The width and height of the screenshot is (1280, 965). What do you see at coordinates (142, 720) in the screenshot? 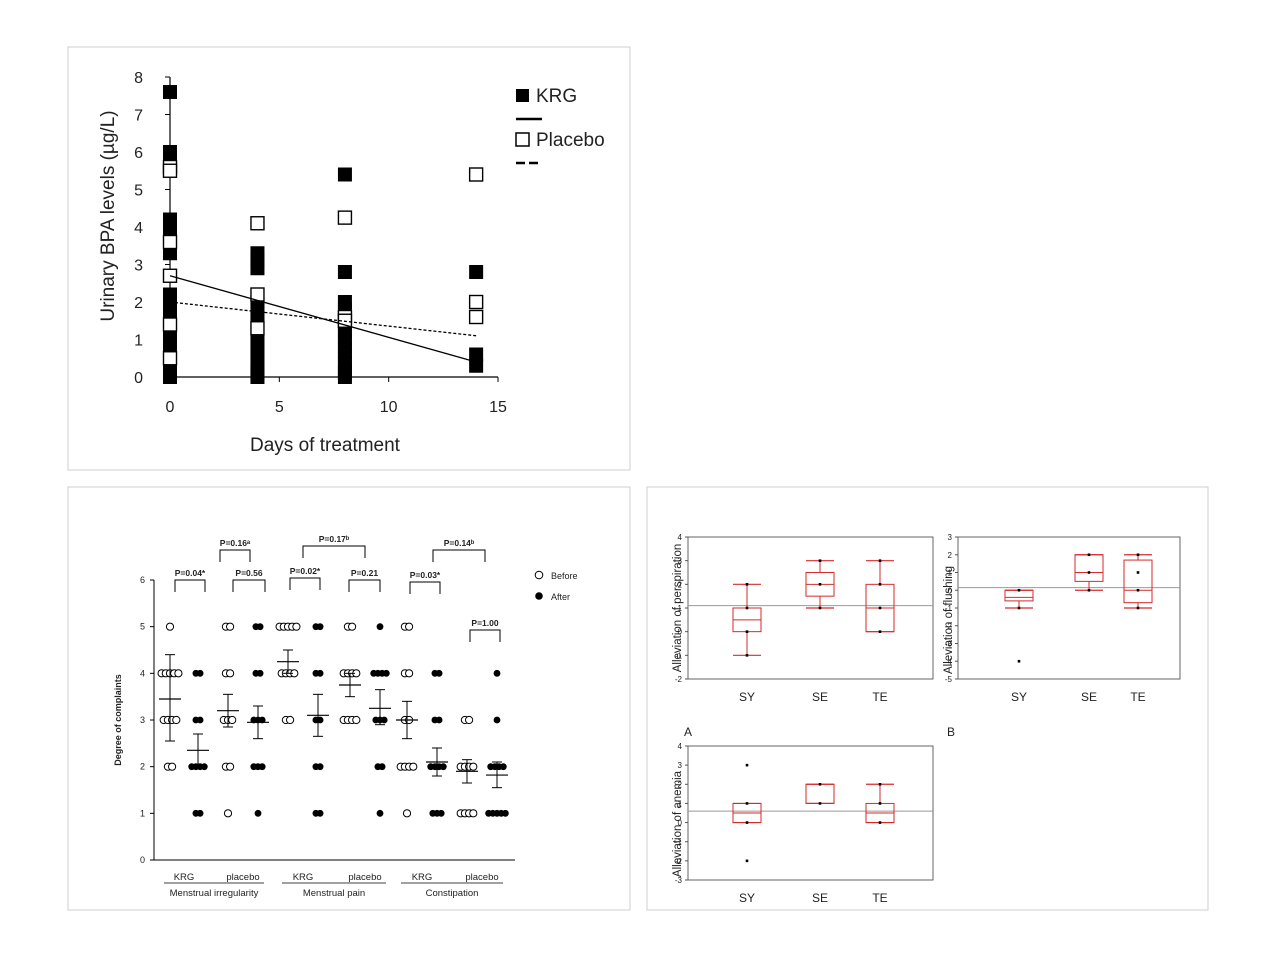
I see `complaints-y-tick-label: 3` at bounding box center [142, 720].